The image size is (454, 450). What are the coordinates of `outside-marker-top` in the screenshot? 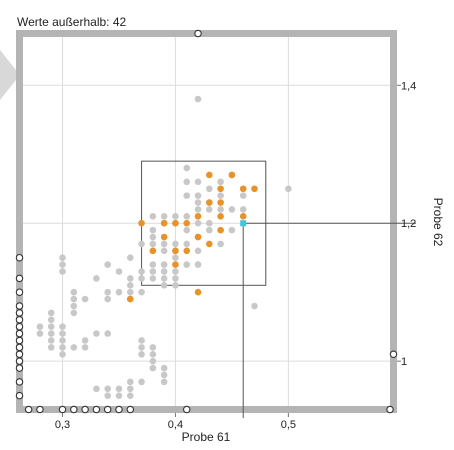 It's located at (198, 33).